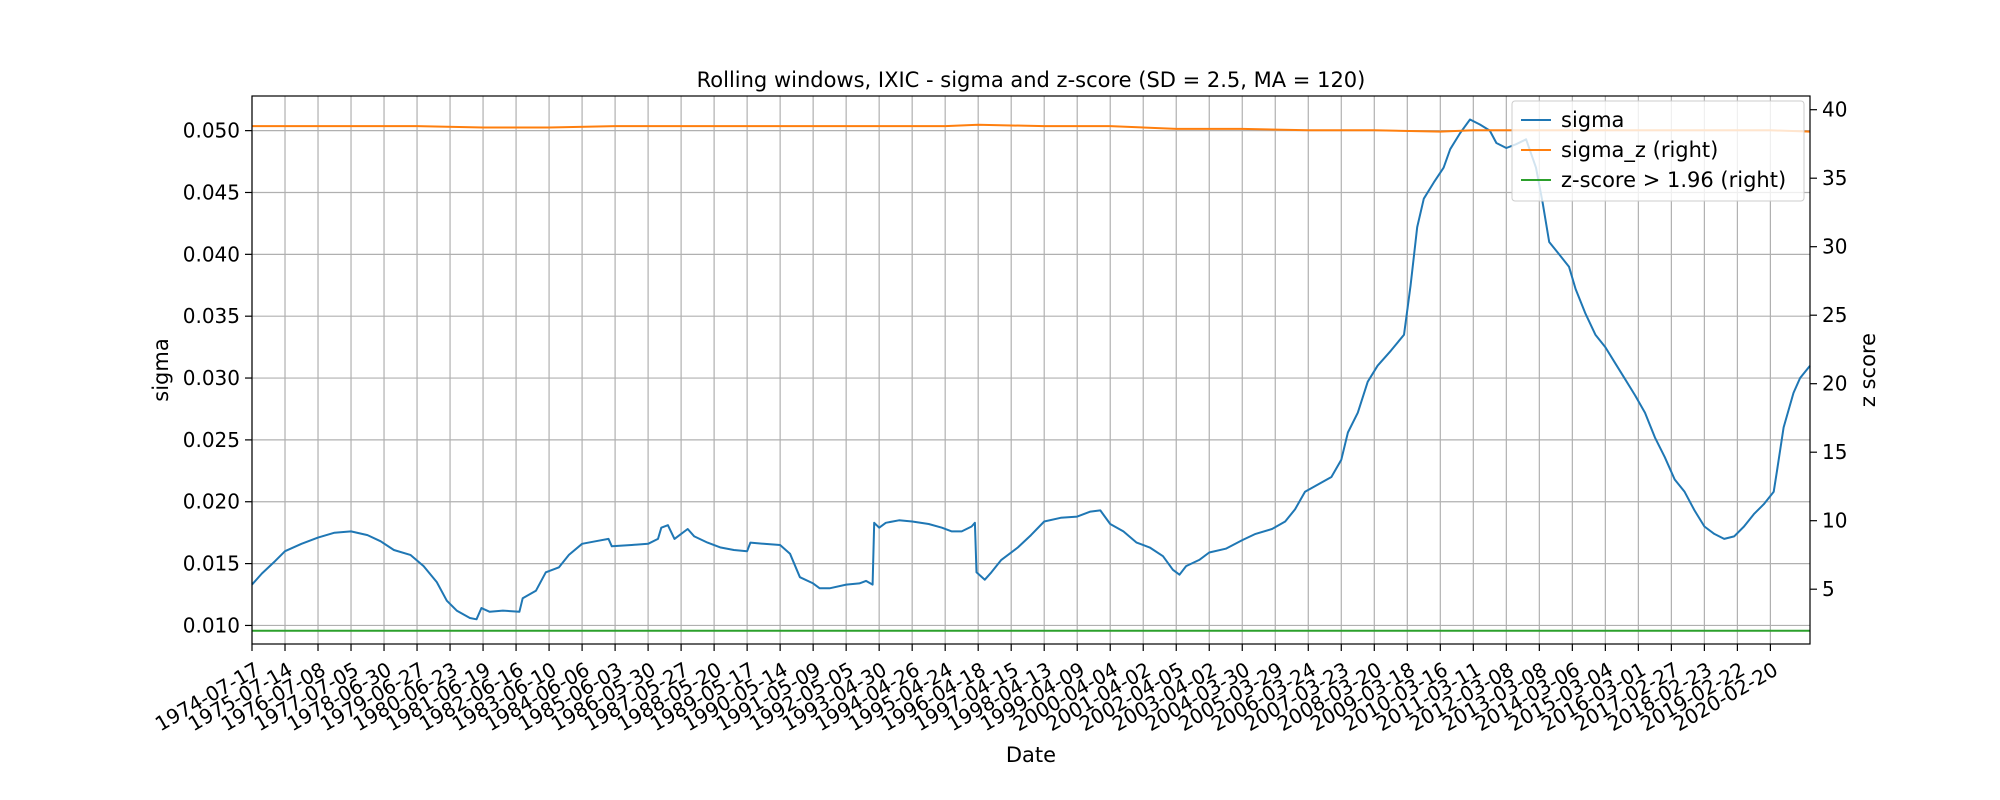  What do you see at coordinates (1834, 247) in the screenshot?
I see `y2-tick-label: 30` at bounding box center [1834, 247].